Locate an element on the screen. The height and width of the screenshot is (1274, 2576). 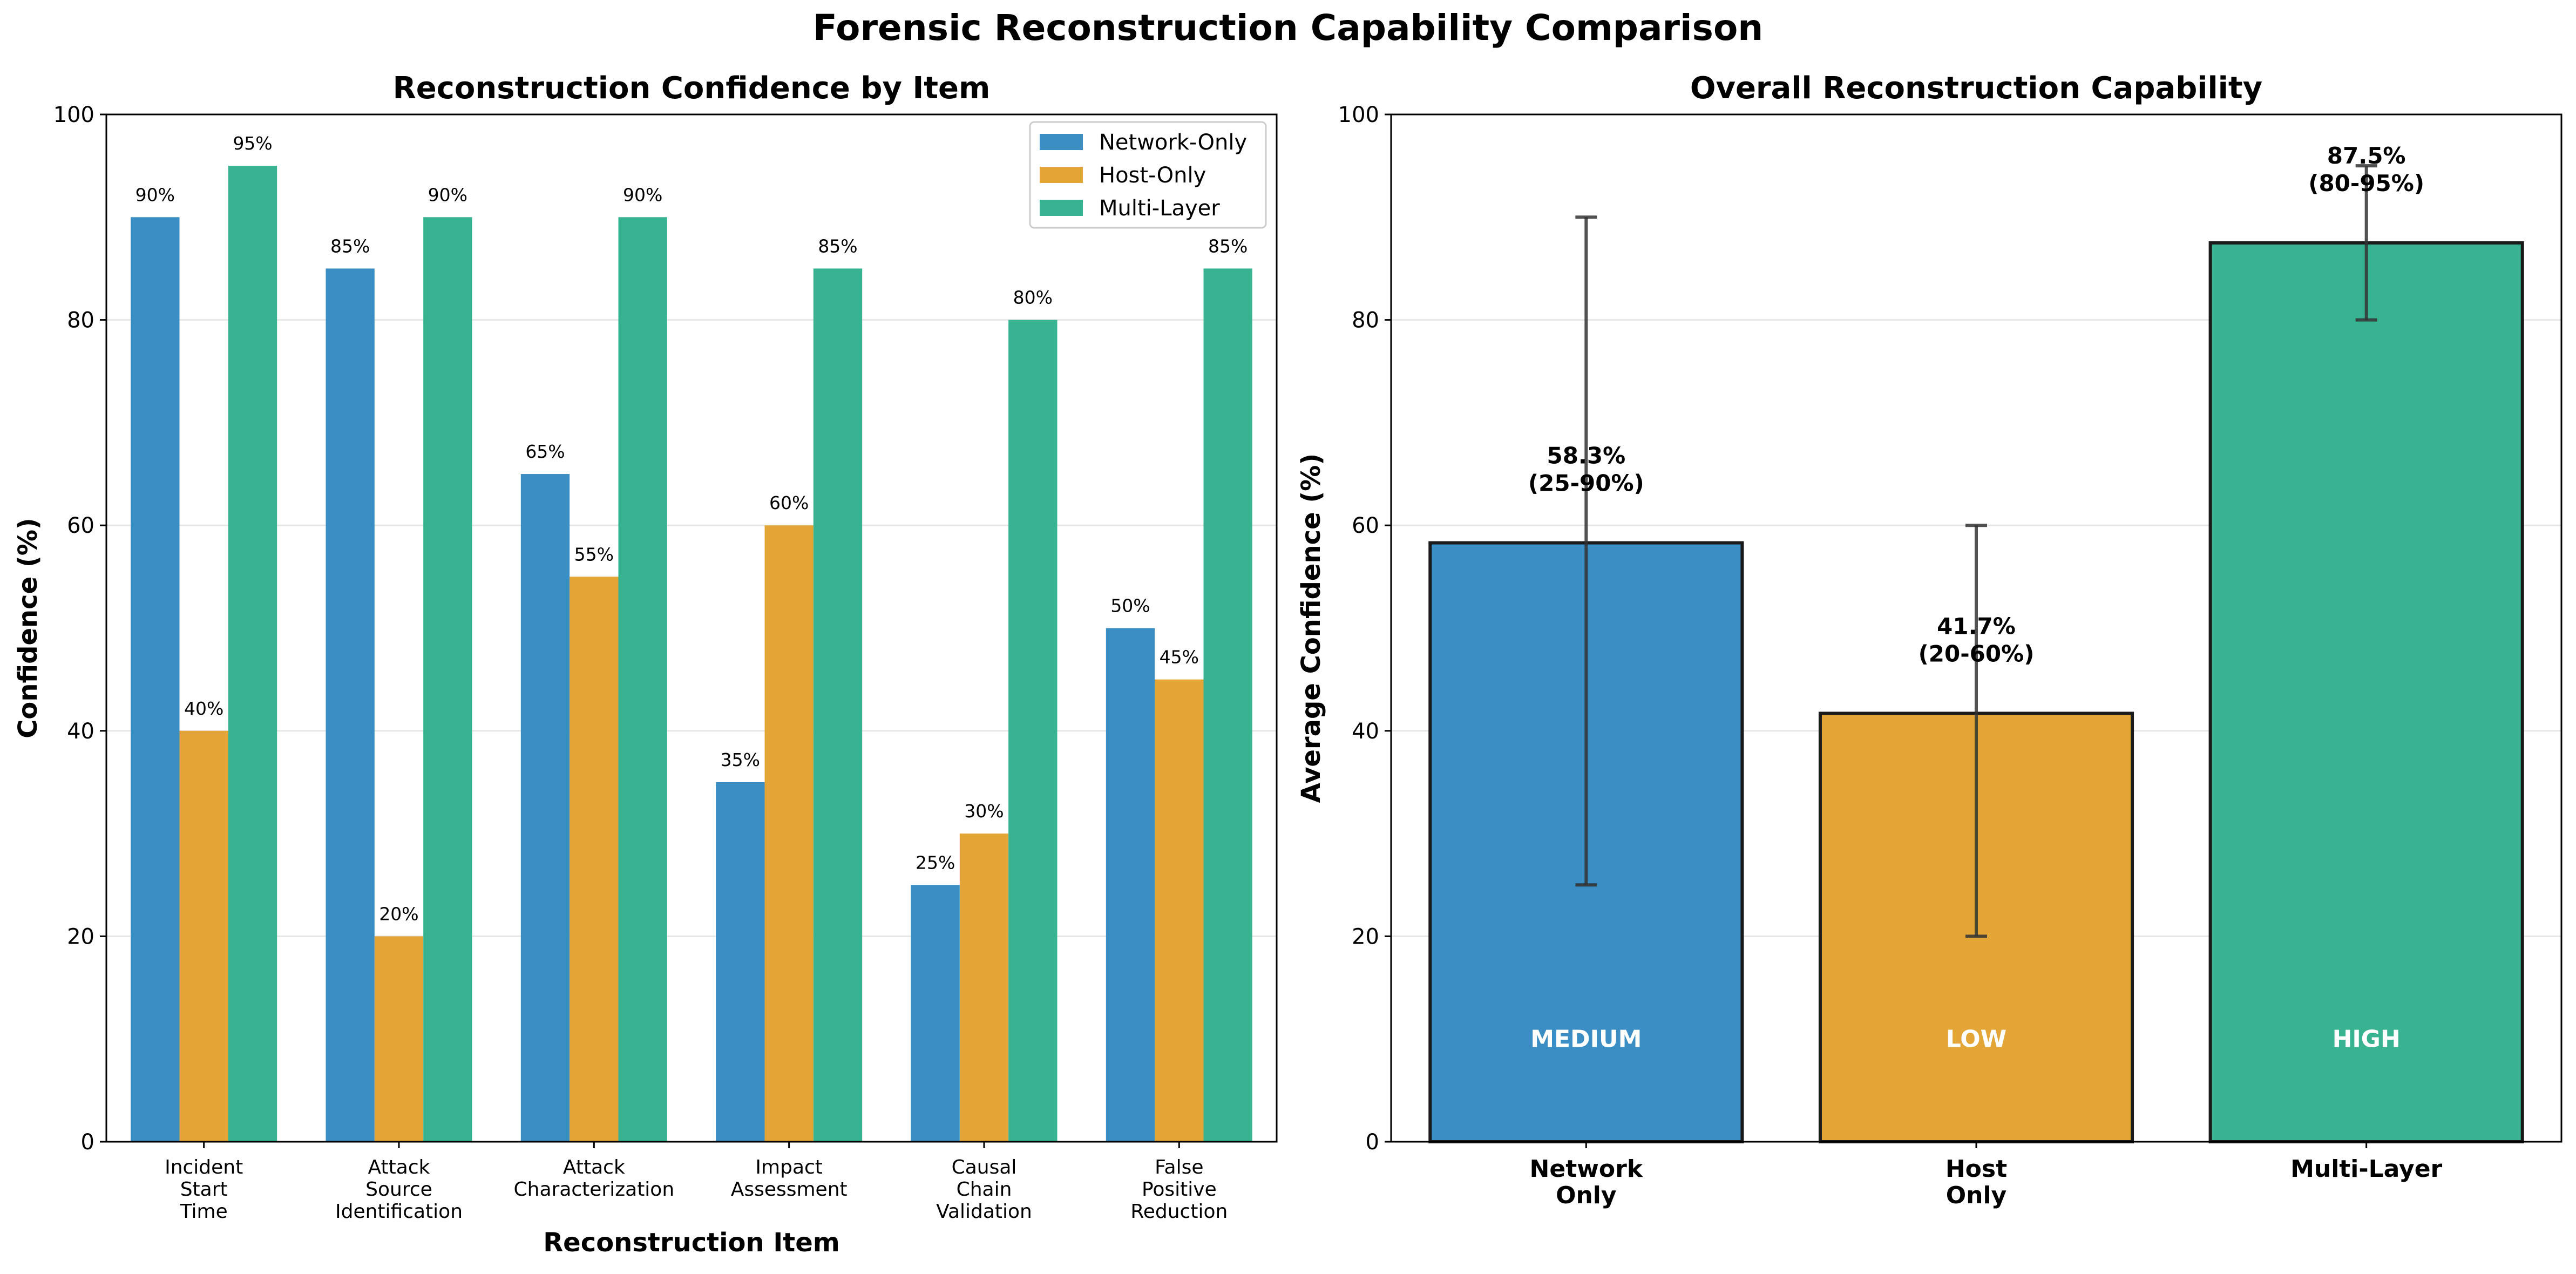
bar-value-label: 55% is located at coordinates (594, 554).